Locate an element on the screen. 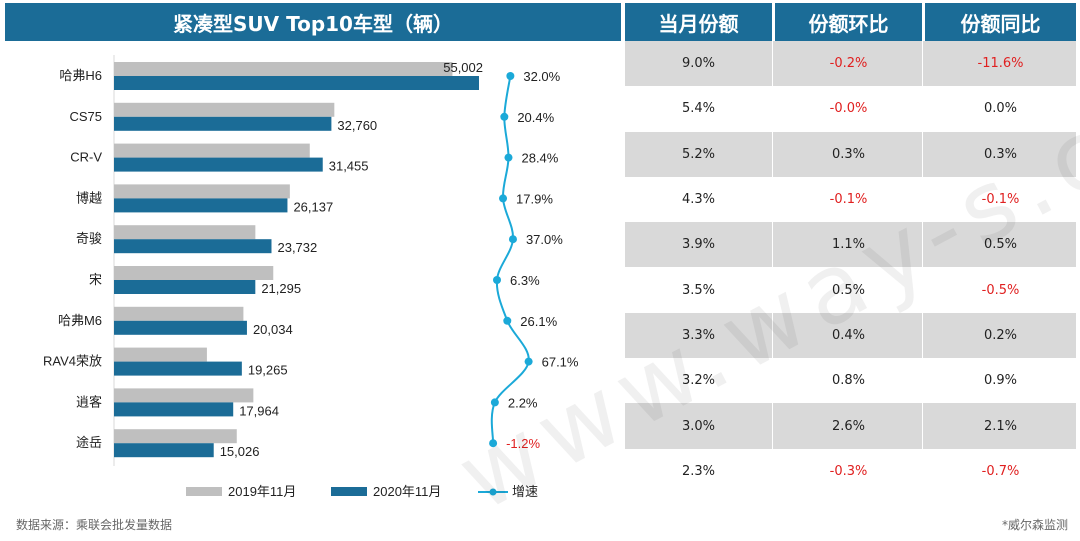 The image size is (1080, 541). table-cell-mom: 0.5% is located at coordinates (848, 290).